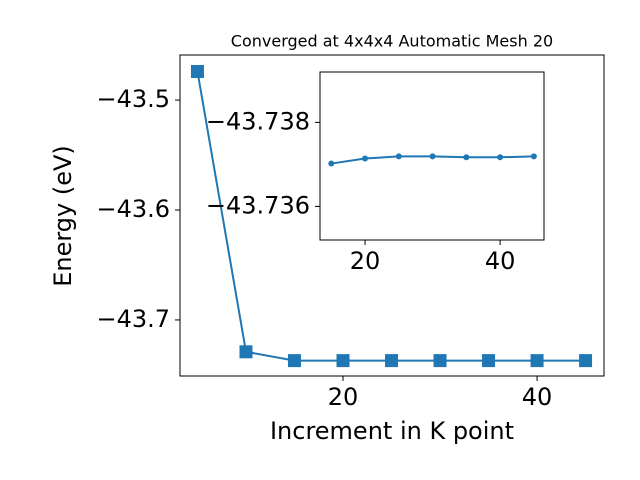 The height and width of the screenshot is (480, 640). I want to click on y-axis-label: Energy (eV), so click(63, 216).